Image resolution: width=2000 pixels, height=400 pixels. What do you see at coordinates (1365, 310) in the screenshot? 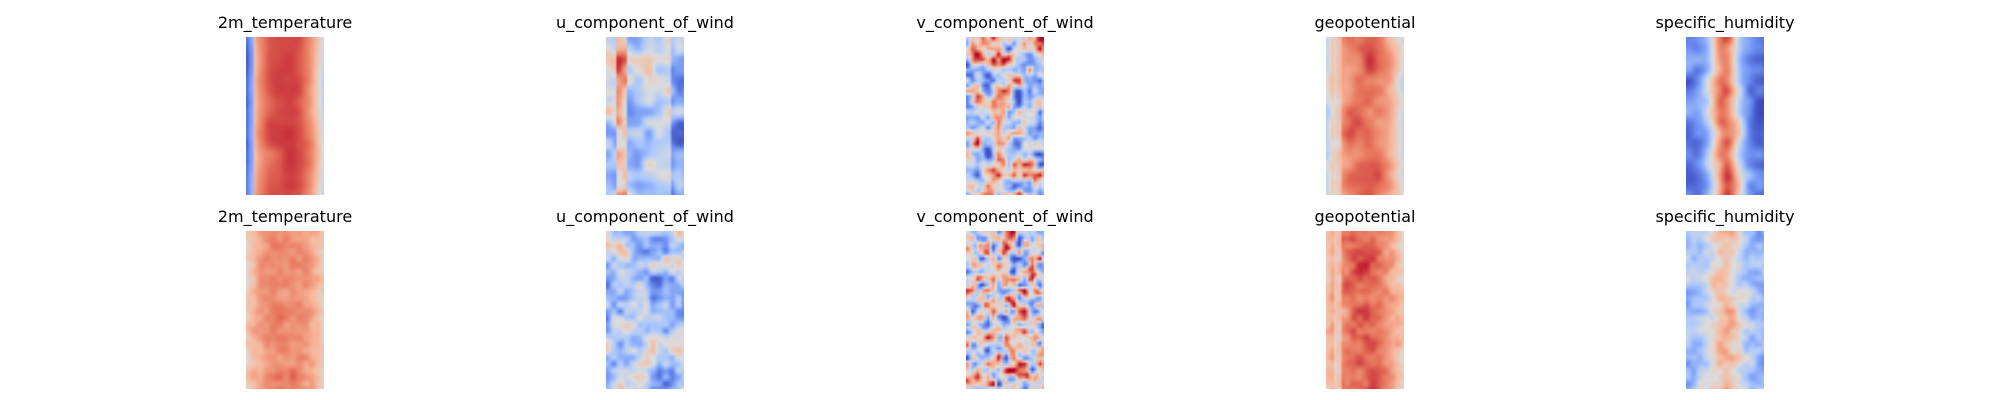
I see `heatmap-geopotential-bottom` at bounding box center [1365, 310].